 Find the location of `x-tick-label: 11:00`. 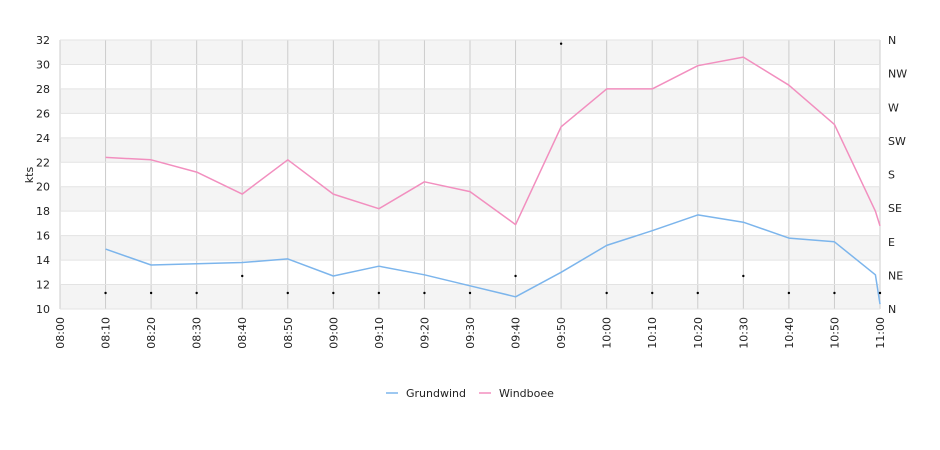

x-tick-label: 11:00 is located at coordinates (880, 333).